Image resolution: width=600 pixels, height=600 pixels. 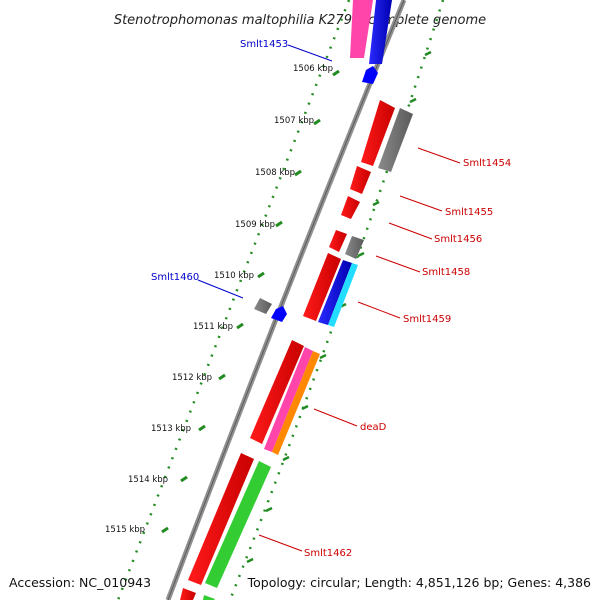 I want to click on gene-feature-smlt1455, so click(x=360, y=180).